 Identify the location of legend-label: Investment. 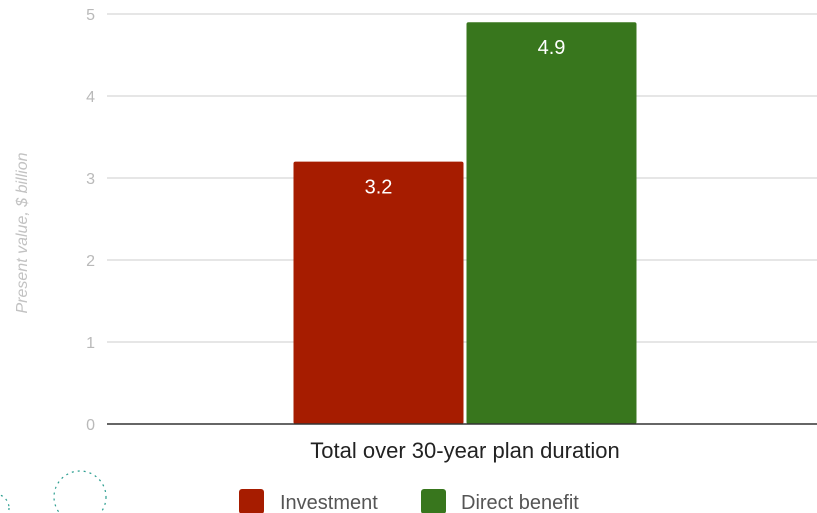
(329, 502).